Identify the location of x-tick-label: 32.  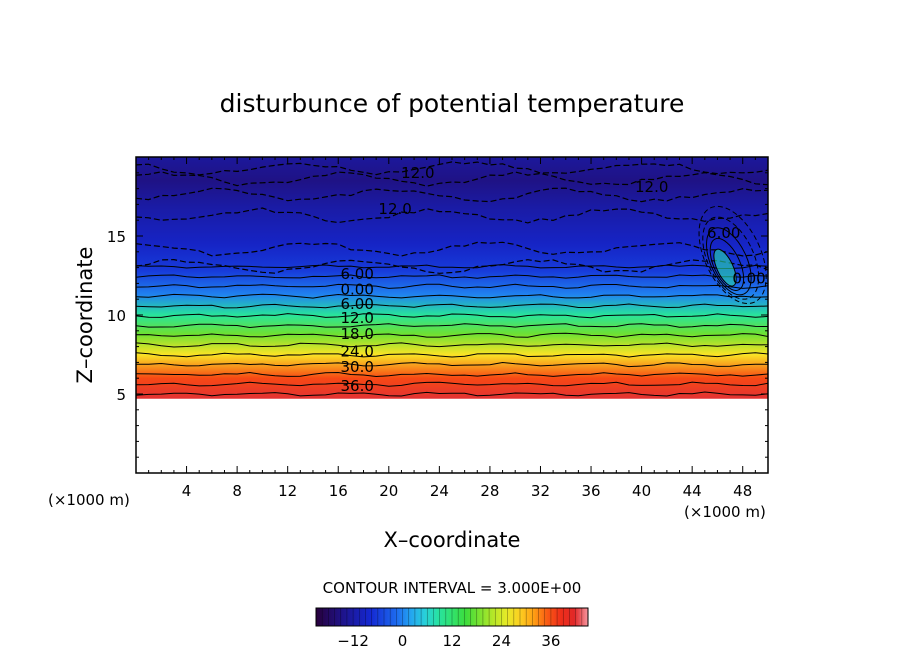
(540, 491).